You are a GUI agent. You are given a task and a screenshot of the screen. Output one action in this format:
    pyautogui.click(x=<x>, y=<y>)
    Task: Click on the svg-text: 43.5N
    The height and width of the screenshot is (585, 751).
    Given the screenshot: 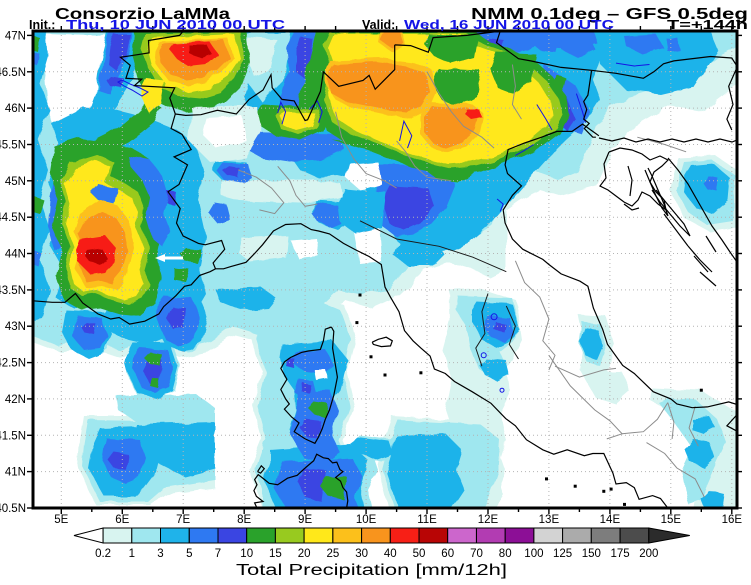 What is the action you would take?
    pyautogui.click(x=13, y=291)
    